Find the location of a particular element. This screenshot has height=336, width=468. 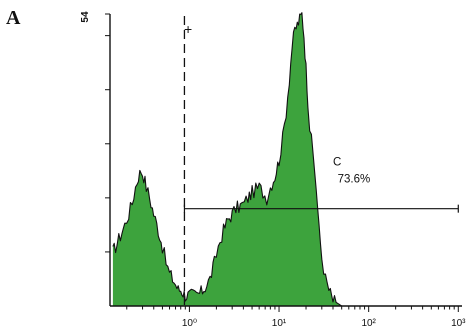

threshold-plus-marker: + is located at coordinates (188, 29).